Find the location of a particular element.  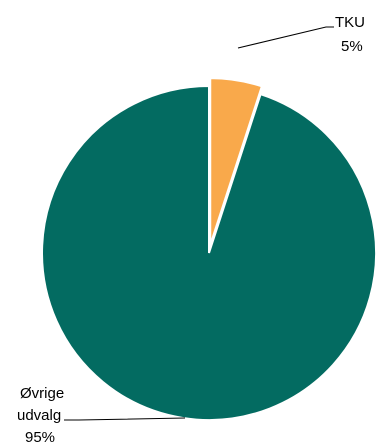

tku-slice is located at coordinates (236, 161).